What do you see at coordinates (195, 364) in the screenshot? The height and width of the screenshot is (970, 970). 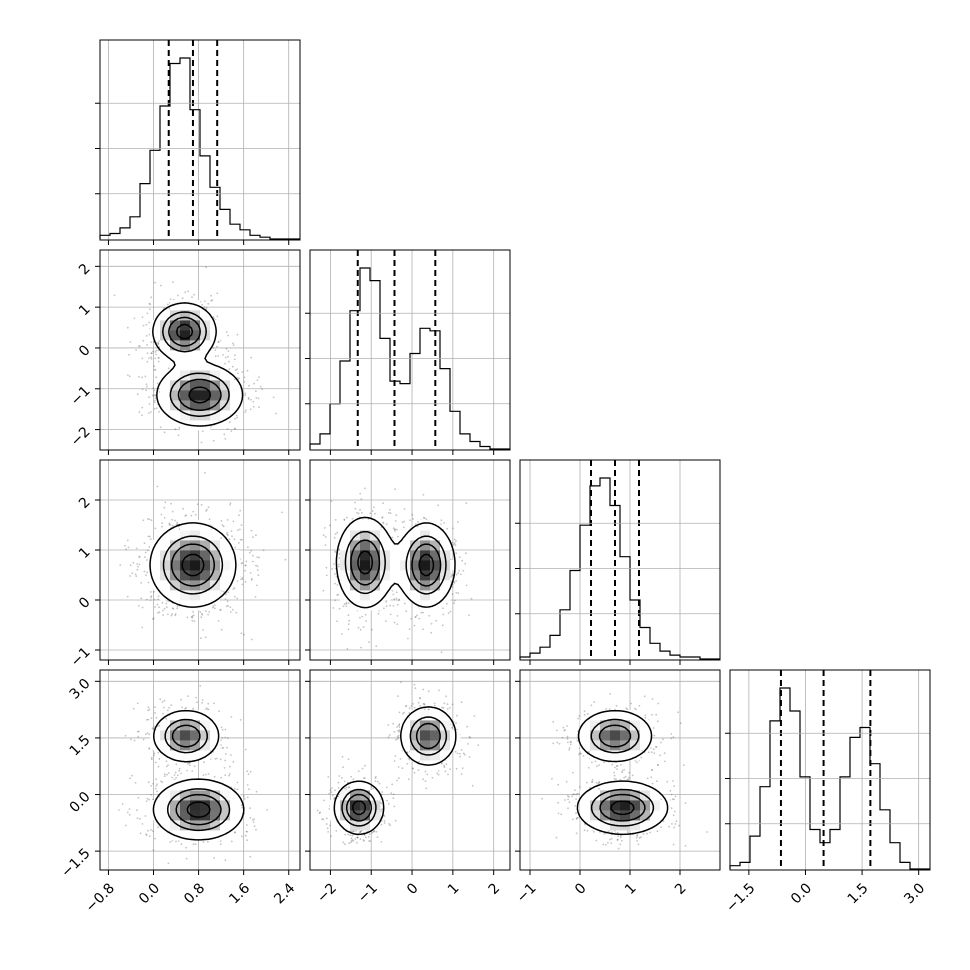 I see `contour-line` at bounding box center [195, 364].